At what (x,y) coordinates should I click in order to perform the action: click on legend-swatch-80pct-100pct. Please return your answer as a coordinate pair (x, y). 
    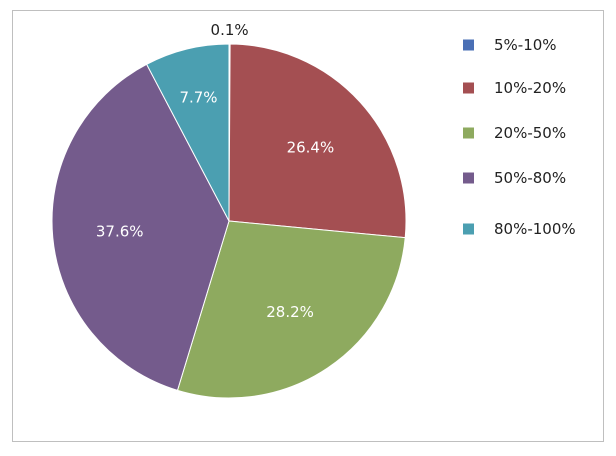
    Looking at the image, I should click on (468, 229).